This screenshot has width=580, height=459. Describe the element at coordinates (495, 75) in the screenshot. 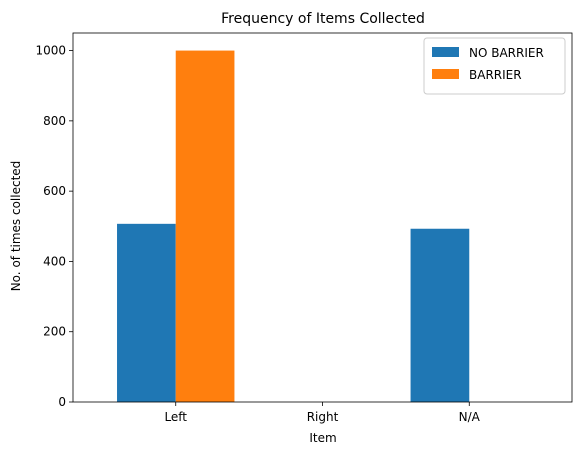

I see `legend-label: BARRIER` at that location.